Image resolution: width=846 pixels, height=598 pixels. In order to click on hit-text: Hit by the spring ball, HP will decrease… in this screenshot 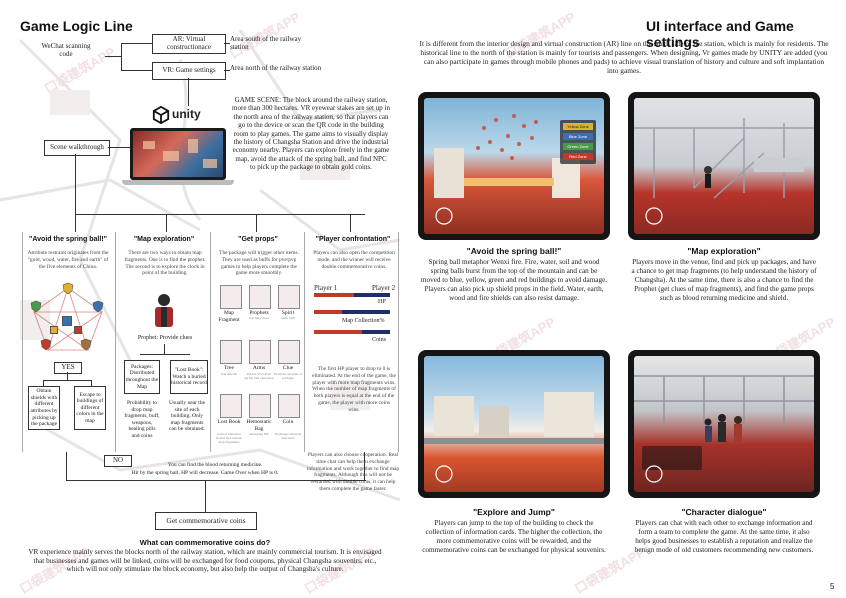, I will do `click(205, 473)`.